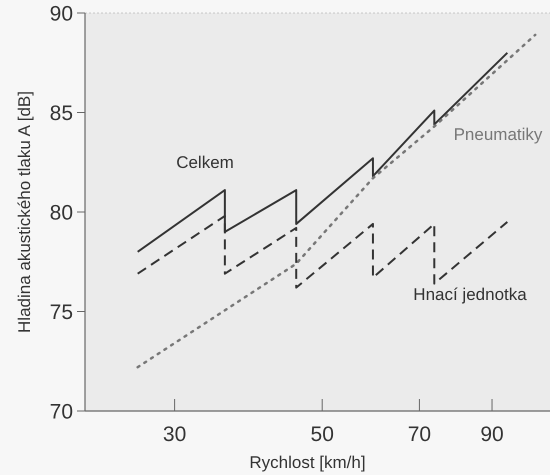 This screenshot has width=550, height=475. What do you see at coordinates (205, 162) in the screenshot?
I see `series-label: Celkem` at bounding box center [205, 162].